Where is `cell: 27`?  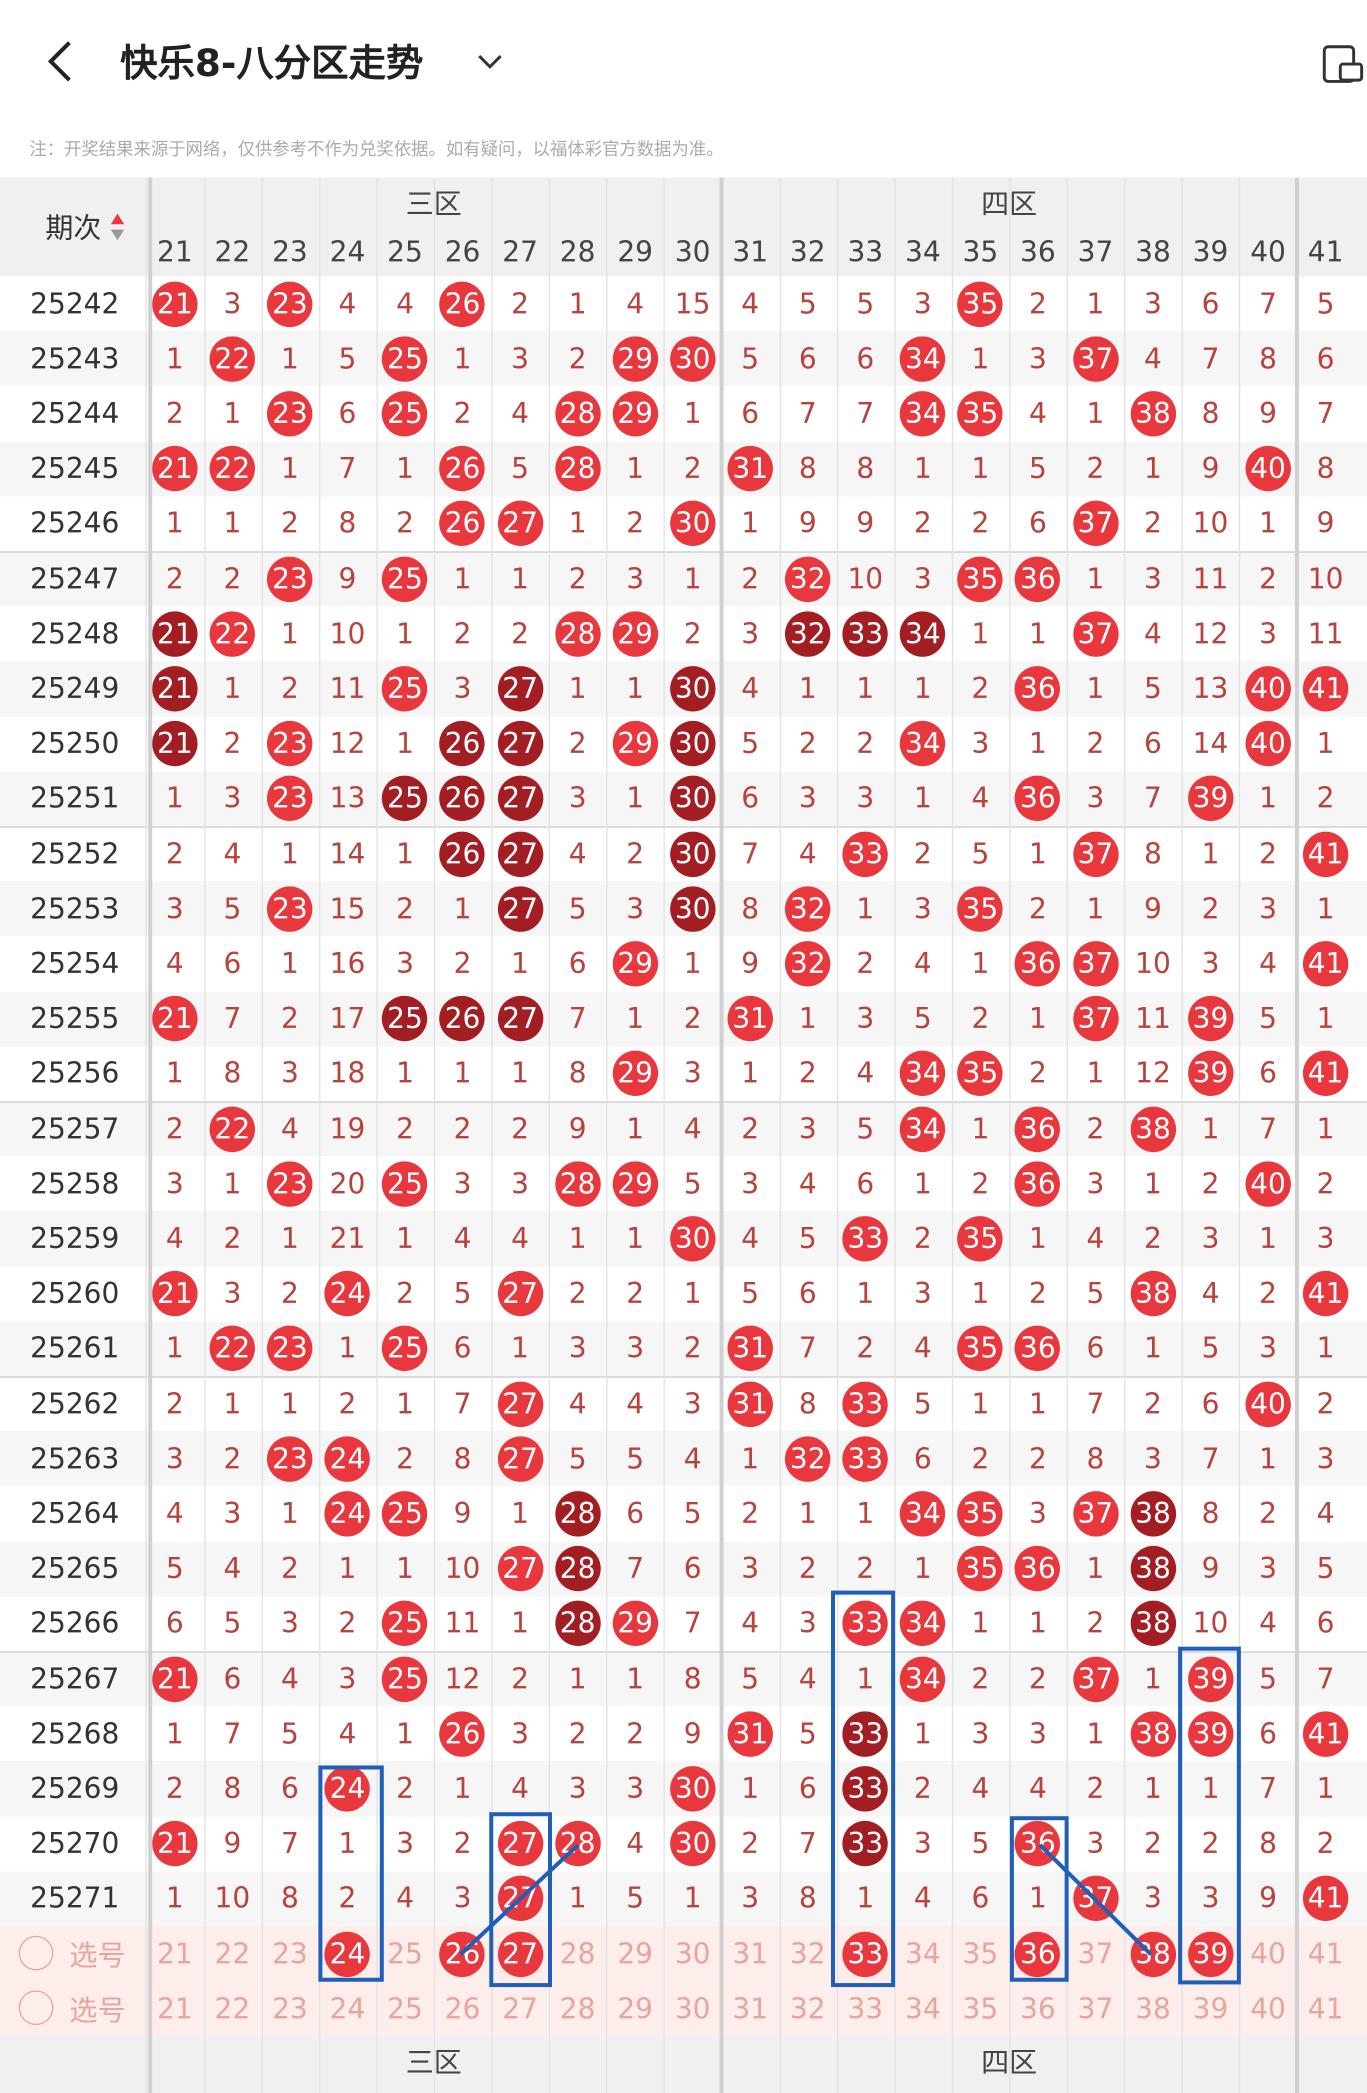
cell: 27 is located at coordinates (520, 1458).